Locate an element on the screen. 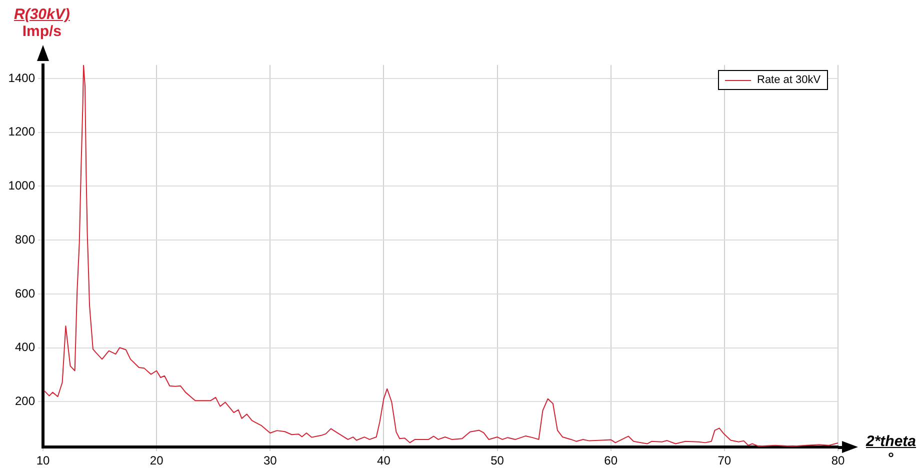 The image size is (917, 468). x-axis-title: 2*theta ° is located at coordinates (891, 450).